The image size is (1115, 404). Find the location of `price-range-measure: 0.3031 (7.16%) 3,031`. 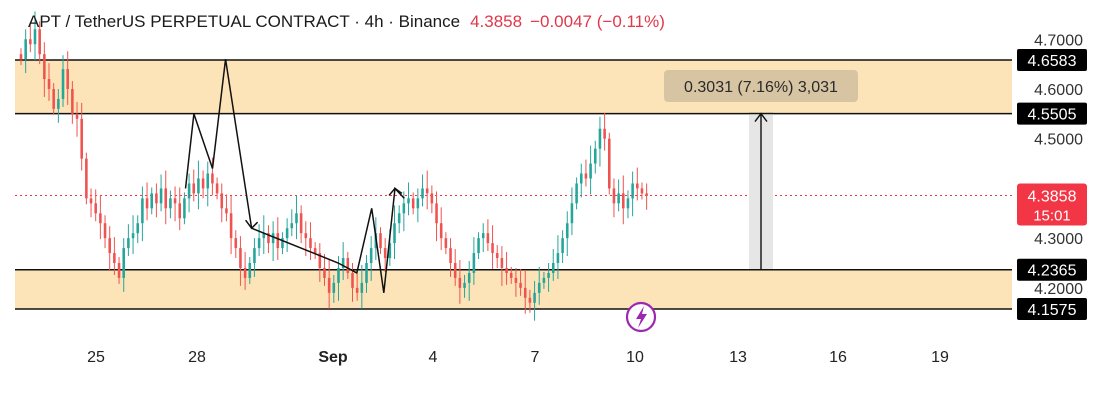

price-range-measure: 0.3031 (7.16%) 3,031 is located at coordinates (761, 170).